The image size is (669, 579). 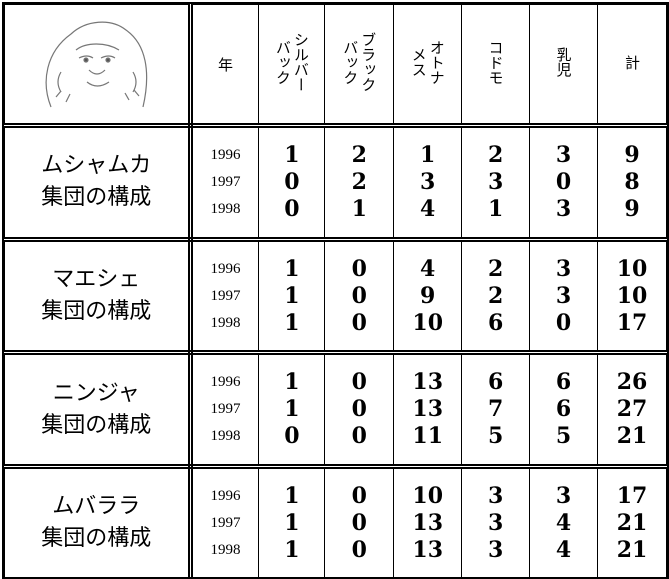 What do you see at coordinates (563, 436) in the screenshot?
I see `value: 5` at bounding box center [563, 436].